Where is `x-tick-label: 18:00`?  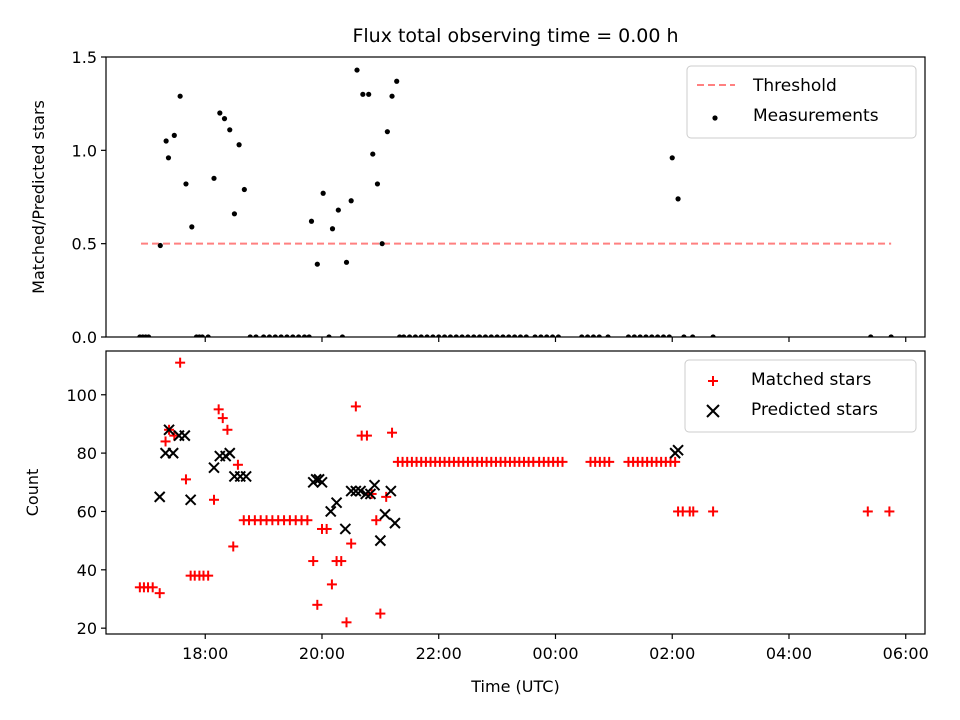 x-tick-label: 18:00 is located at coordinates (205, 653).